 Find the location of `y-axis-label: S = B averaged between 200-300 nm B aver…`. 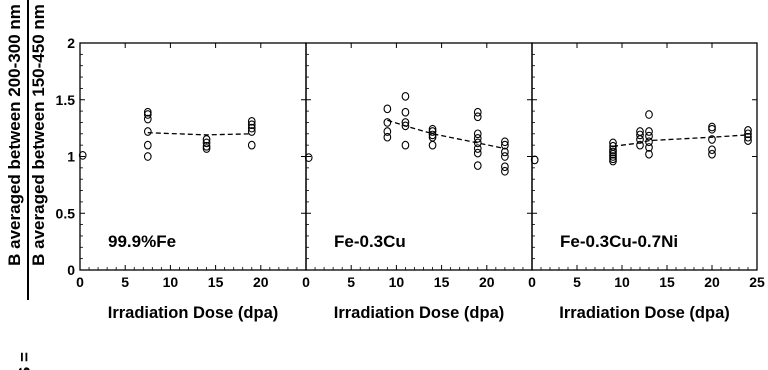

y-axis-label: S = B averaged between 200-300 nm B aver… is located at coordinates (26, 185).